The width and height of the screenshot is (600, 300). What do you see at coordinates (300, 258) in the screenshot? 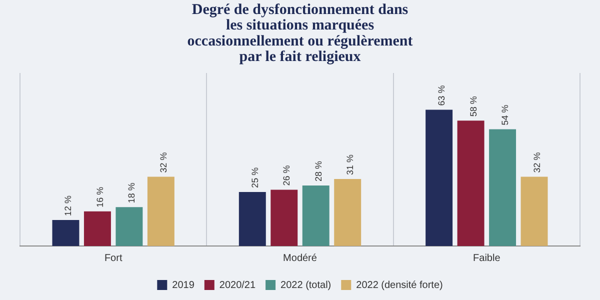
I see `x-tick-label: Modéré` at bounding box center [300, 258].